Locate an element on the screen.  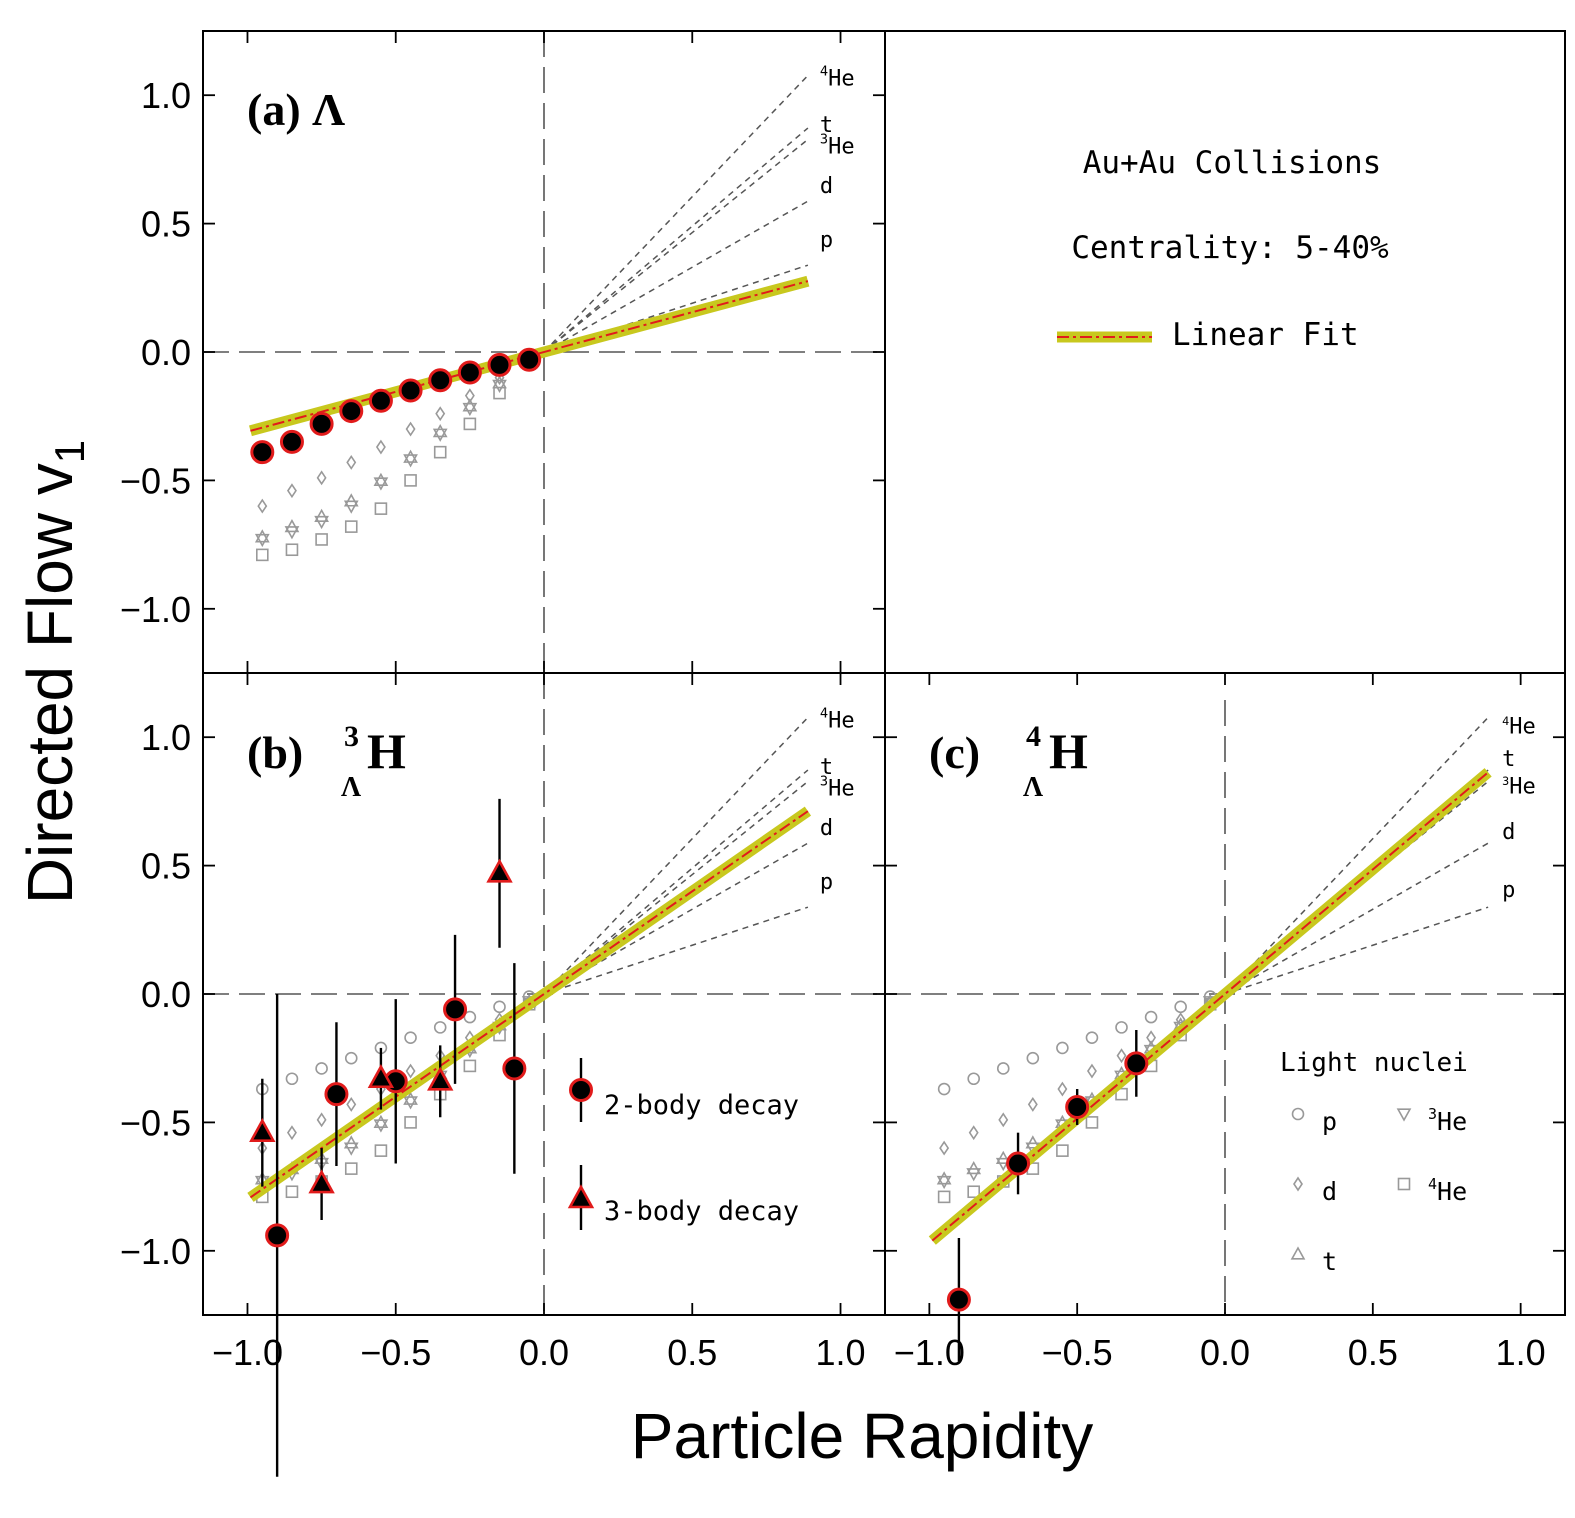
legend-entry-sup: 4 is located at coordinates (1432, 1184).